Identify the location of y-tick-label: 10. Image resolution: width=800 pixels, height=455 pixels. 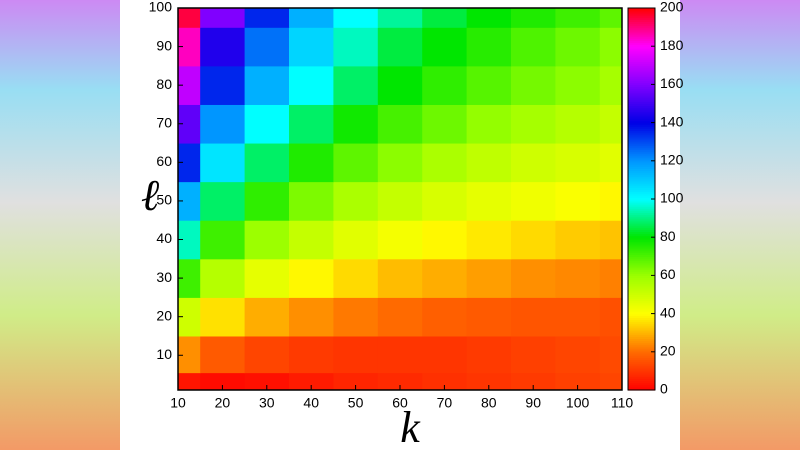
(164, 354).